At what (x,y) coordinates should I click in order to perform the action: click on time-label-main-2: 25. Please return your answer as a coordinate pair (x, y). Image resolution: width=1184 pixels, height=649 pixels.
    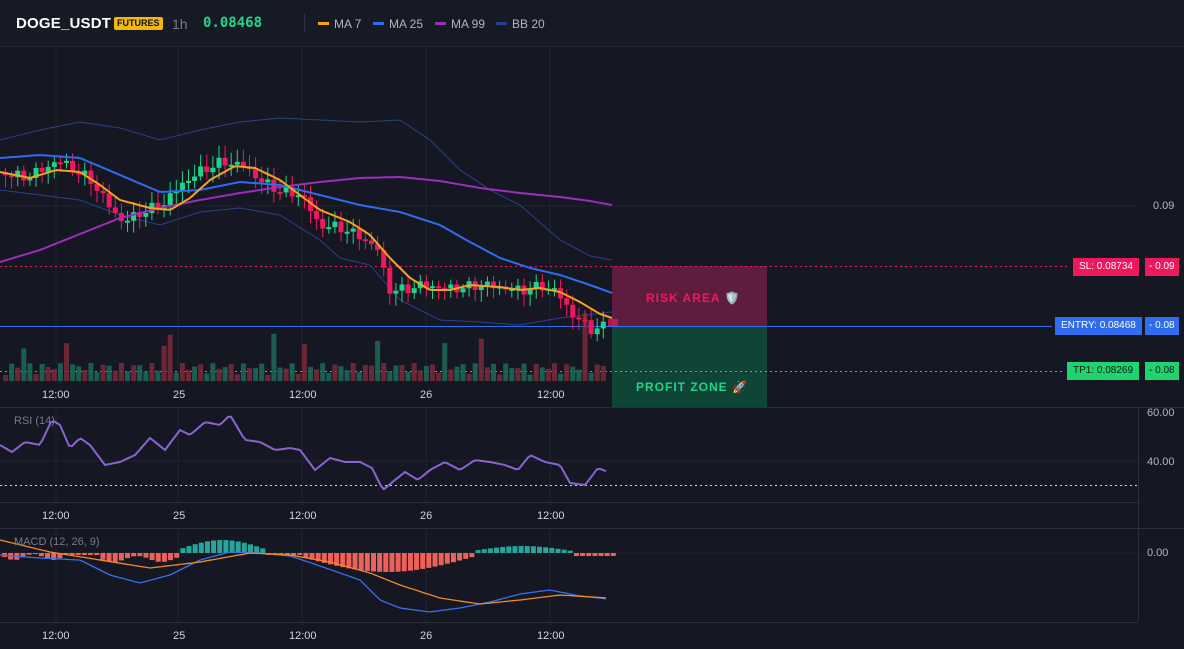
    Looking at the image, I should click on (179, 395).